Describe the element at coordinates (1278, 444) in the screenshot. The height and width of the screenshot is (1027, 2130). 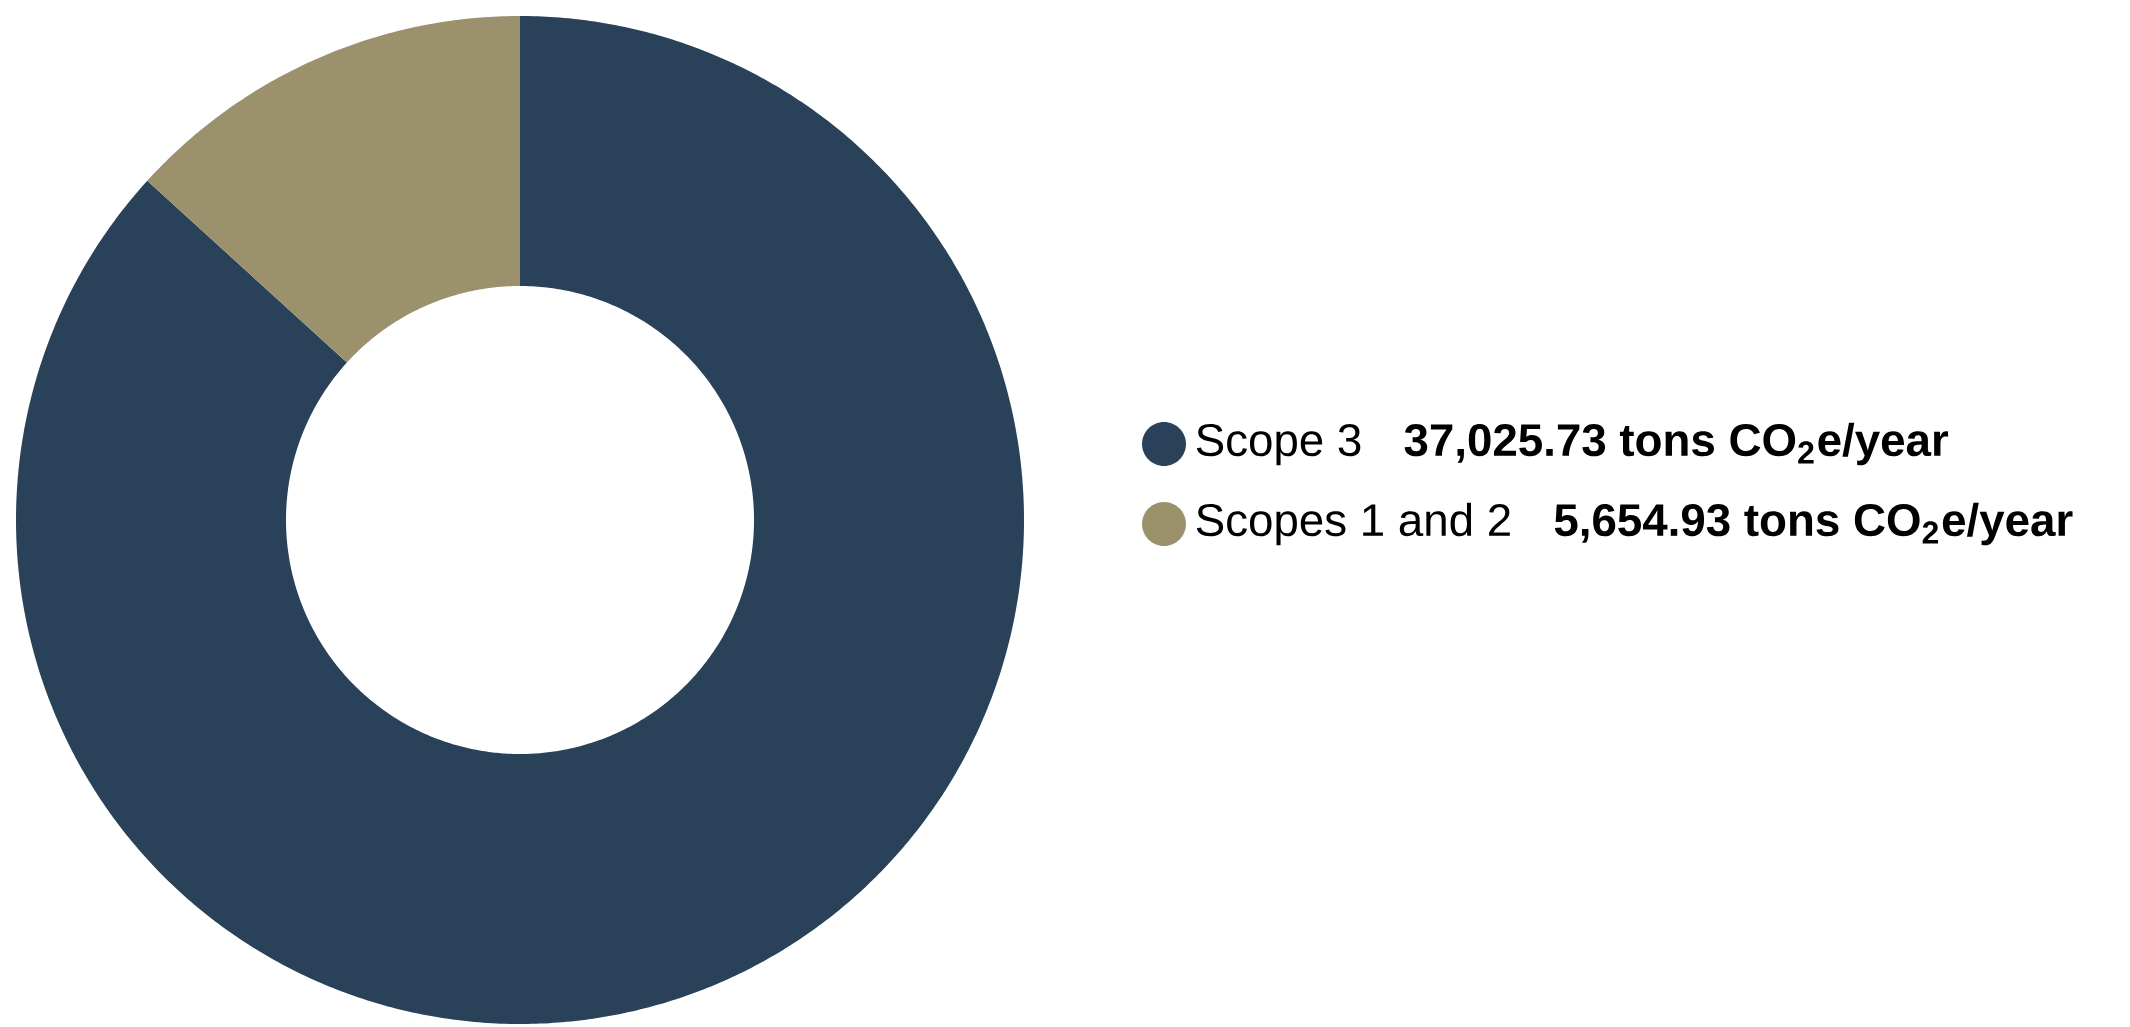
I see `legend-label: Scope 3` at that location.